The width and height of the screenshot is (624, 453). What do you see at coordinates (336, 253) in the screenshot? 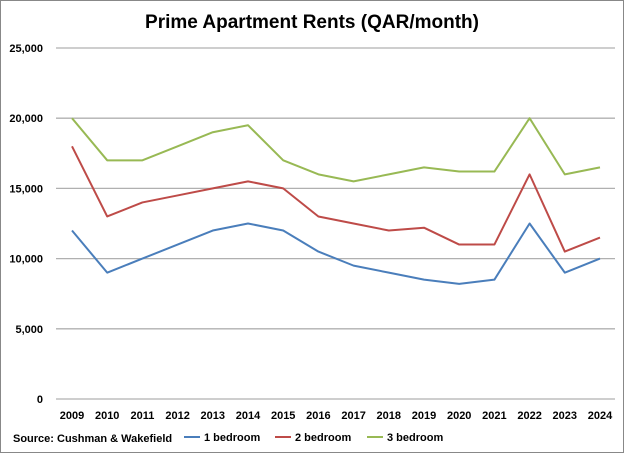
I see `series-line-1-bedroom` at bounding box center [336, 253].